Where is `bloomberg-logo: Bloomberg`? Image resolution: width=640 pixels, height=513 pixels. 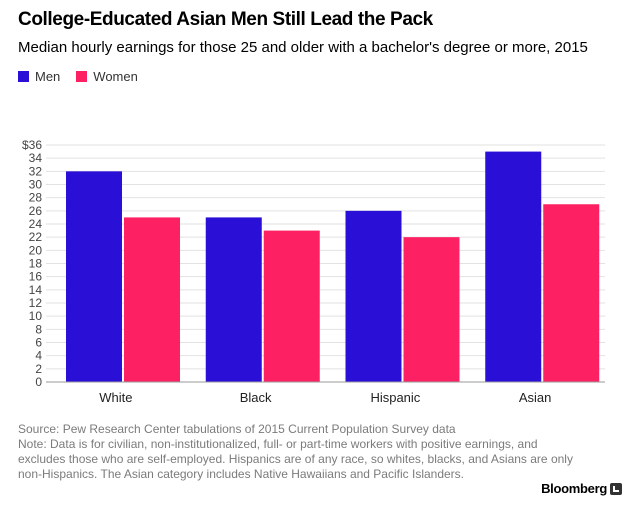
bloomberg-logo: Bloomberg is located at coordinates (581, 488).